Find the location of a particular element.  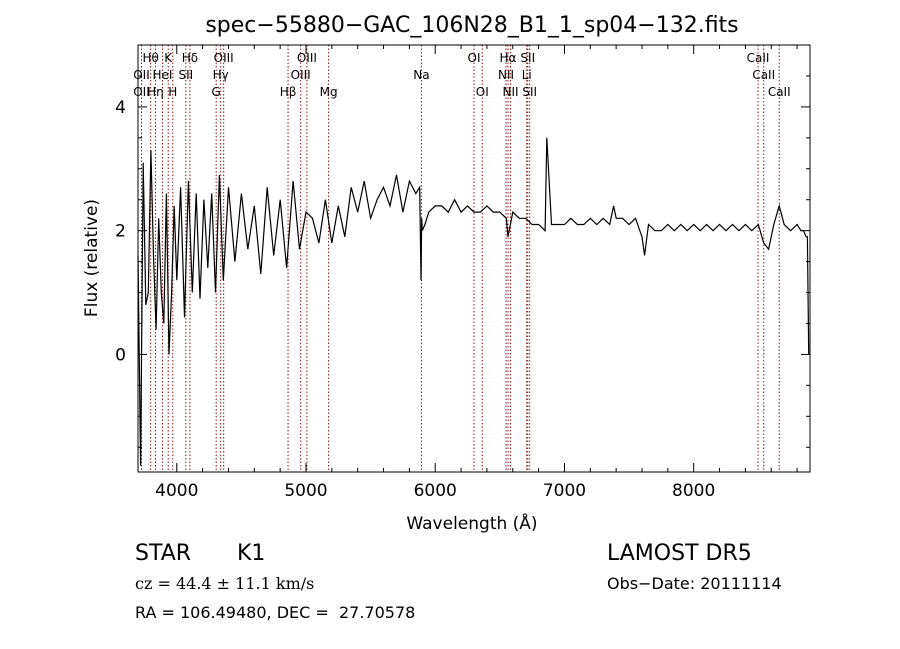

line-label-19: Hη is located at coordinates (155, 92).